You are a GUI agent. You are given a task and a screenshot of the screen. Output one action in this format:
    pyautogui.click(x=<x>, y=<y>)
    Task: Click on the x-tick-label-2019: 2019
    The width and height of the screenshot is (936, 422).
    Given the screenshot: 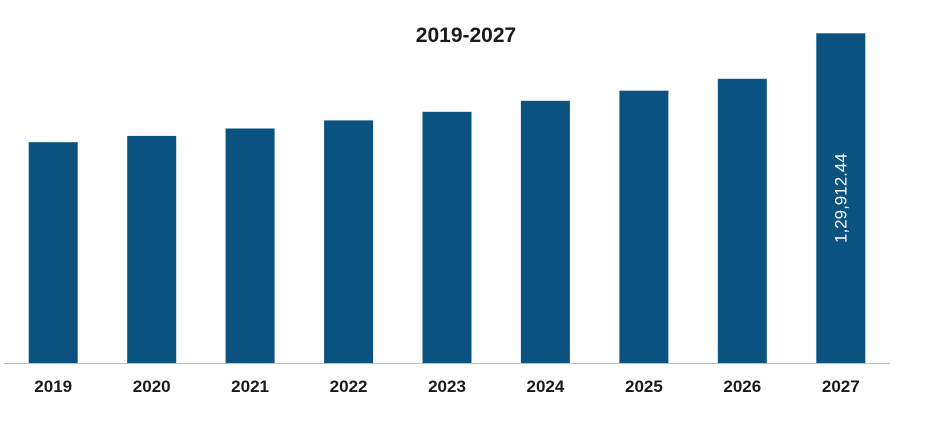 What is the action you would take?
    pyautogui.click(x=53, y=386)
    